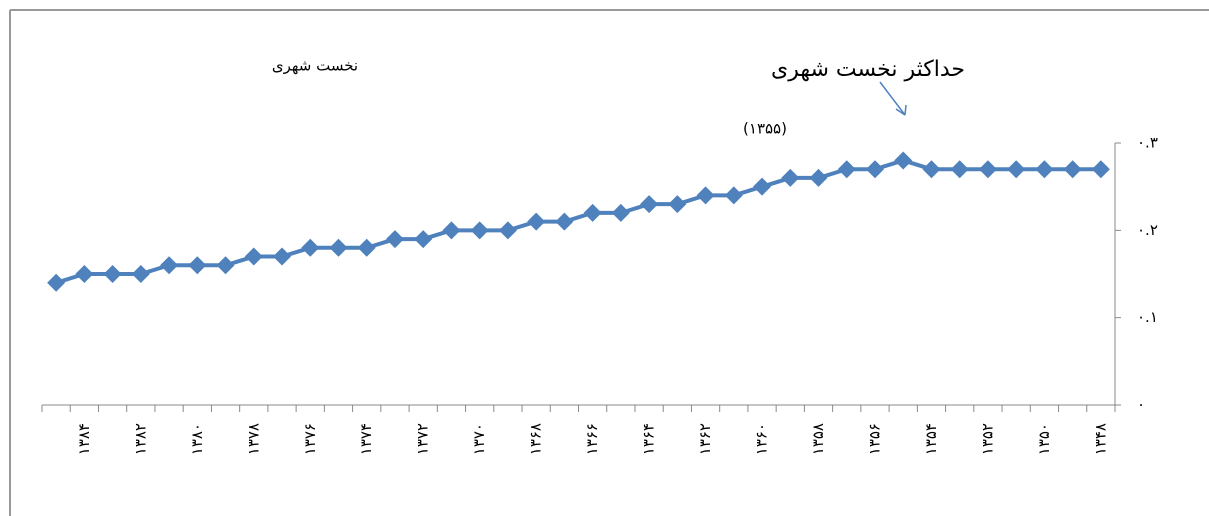  Describe the element at coordinates (901, 110) in the screenshot. I see `arrow-head` at that location.